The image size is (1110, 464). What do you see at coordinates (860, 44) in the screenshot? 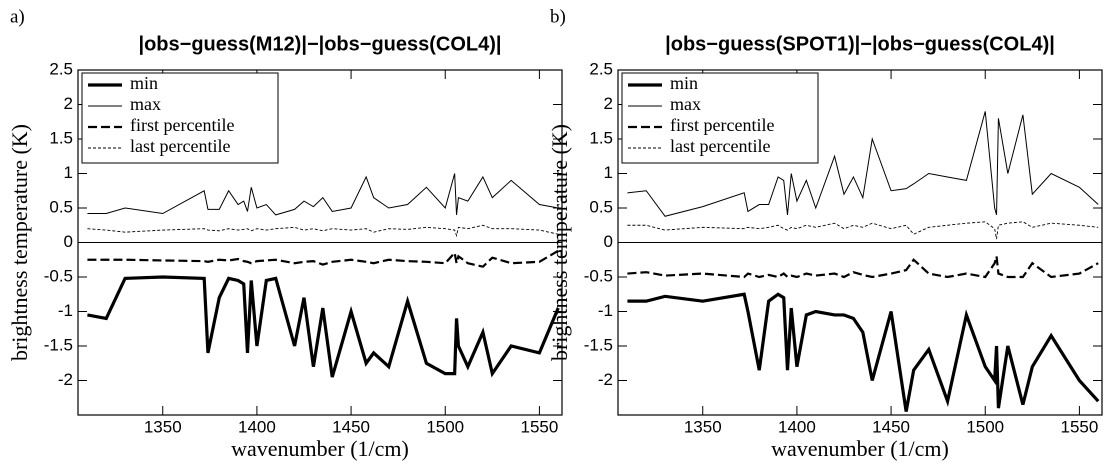
I see `chart-title: |obs−guess(SPOT1)|−|obs−guess(COL4)|` at bounding box center [860, 44].